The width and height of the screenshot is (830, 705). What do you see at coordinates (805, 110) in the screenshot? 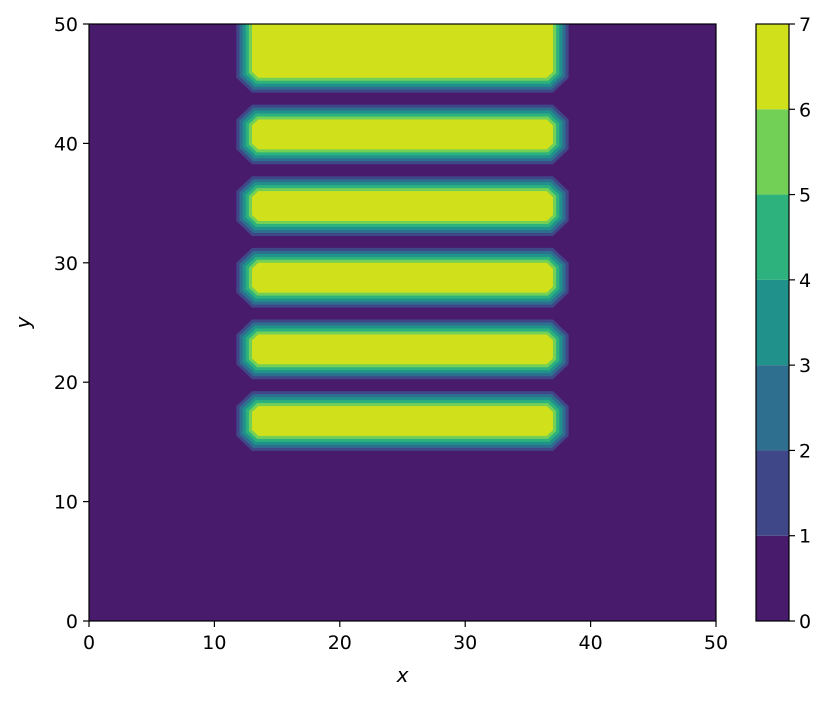
I see `colorbar-tick-label: 6` at bounding box center [805, 110].